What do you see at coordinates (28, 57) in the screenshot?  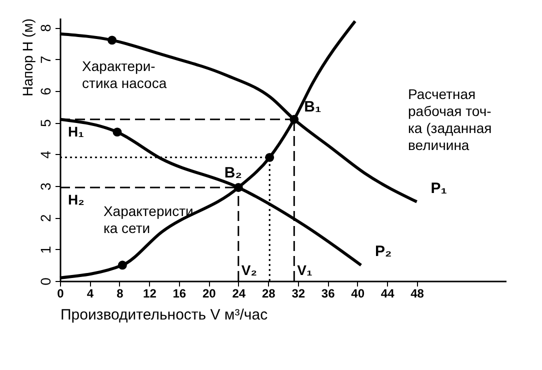 I see `y-axis-title: Напор H (м)` at bounding box center [28, 57].